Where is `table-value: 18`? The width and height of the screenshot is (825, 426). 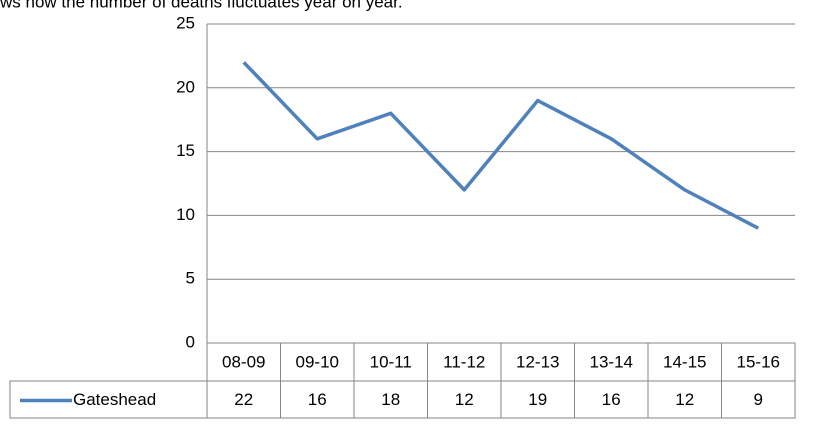
table-value: 18 is located at coordinates (390, 399).